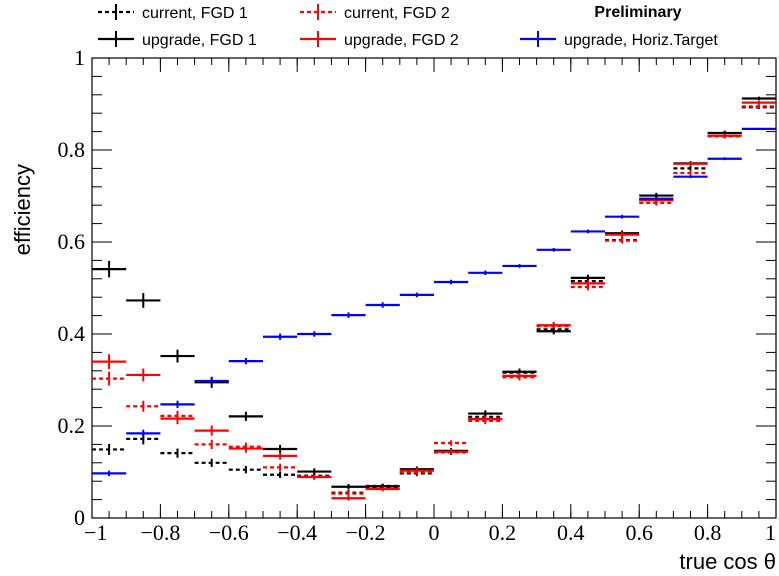 The image size is (779, 576). Describe the element at coordinates (503, 532) in the screenshot. I see `x-tick-label: 0.2` at that location.